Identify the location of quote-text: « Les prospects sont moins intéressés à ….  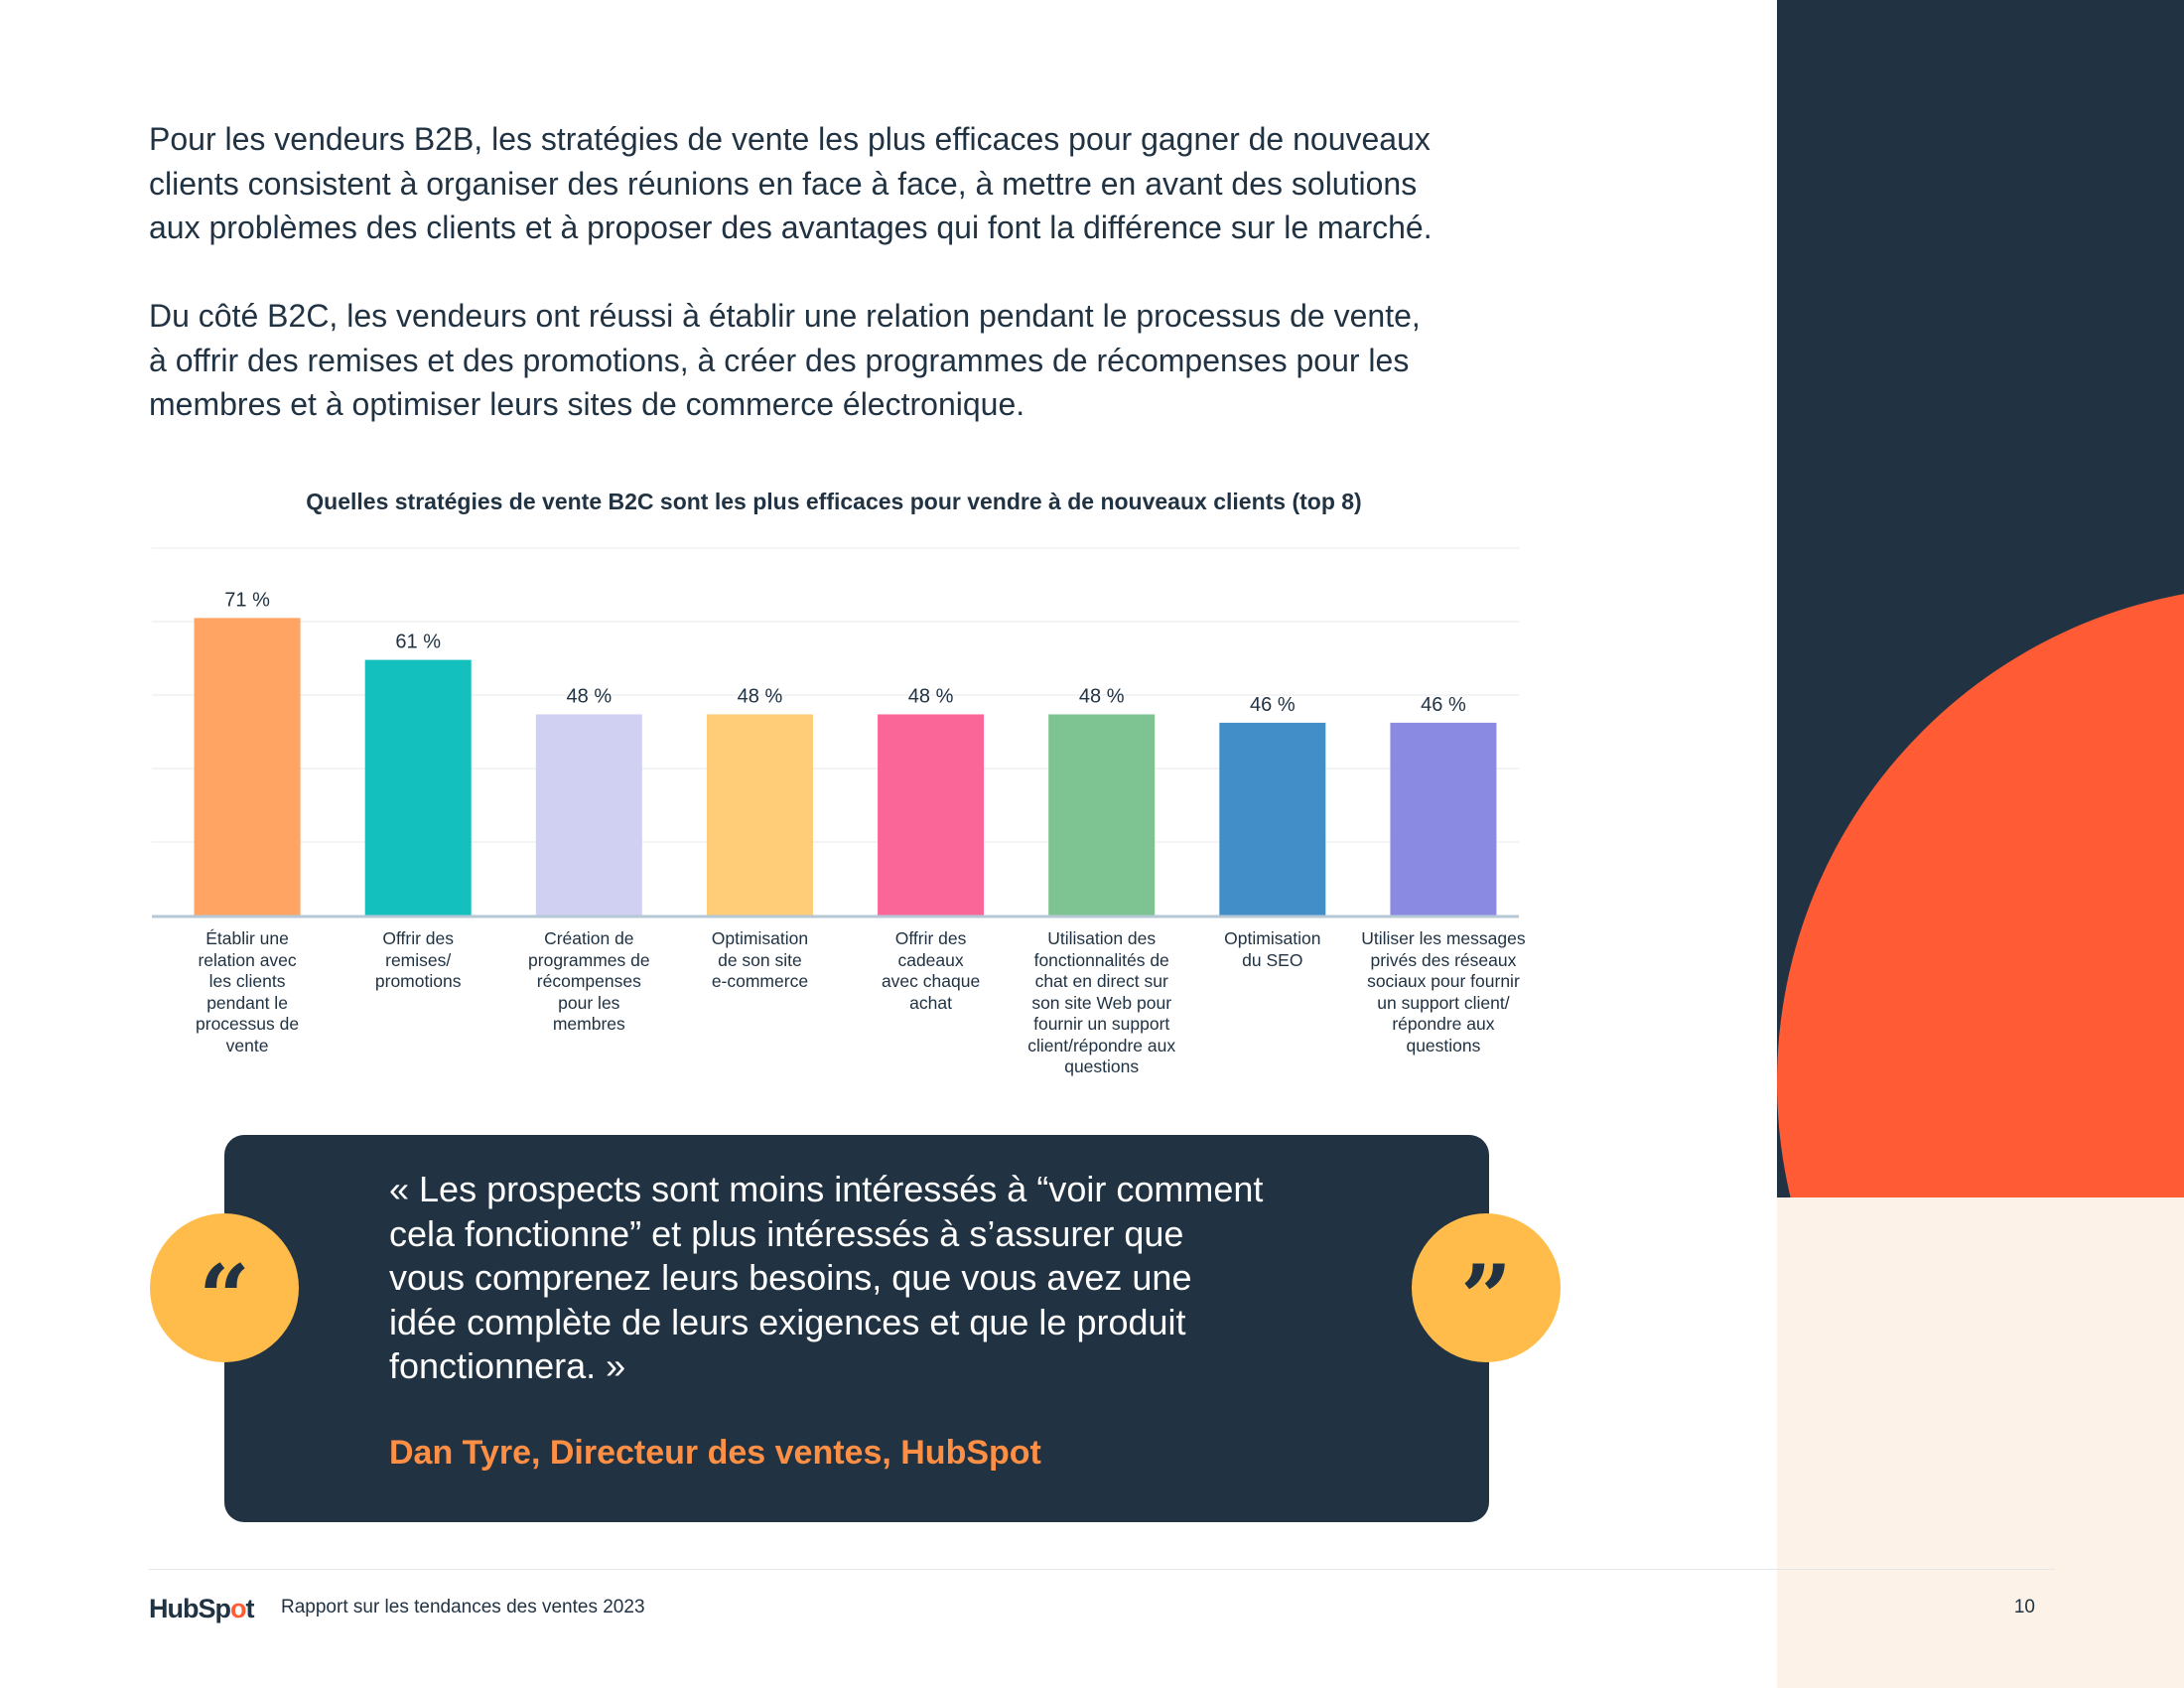
(826, 1277).